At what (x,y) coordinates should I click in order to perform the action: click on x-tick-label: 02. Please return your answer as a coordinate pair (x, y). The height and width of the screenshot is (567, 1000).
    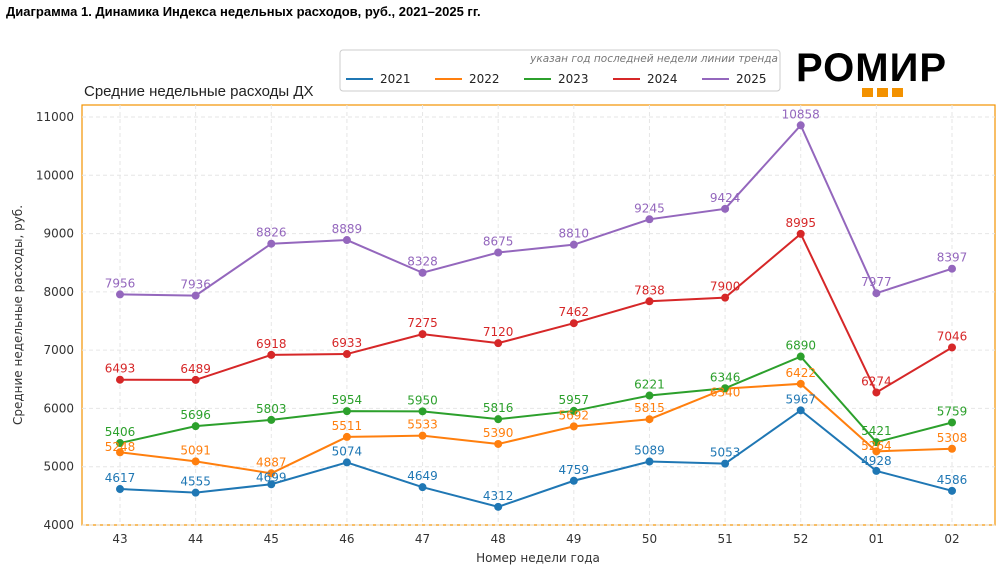
    Looking at the image, I should click on (951, 539).